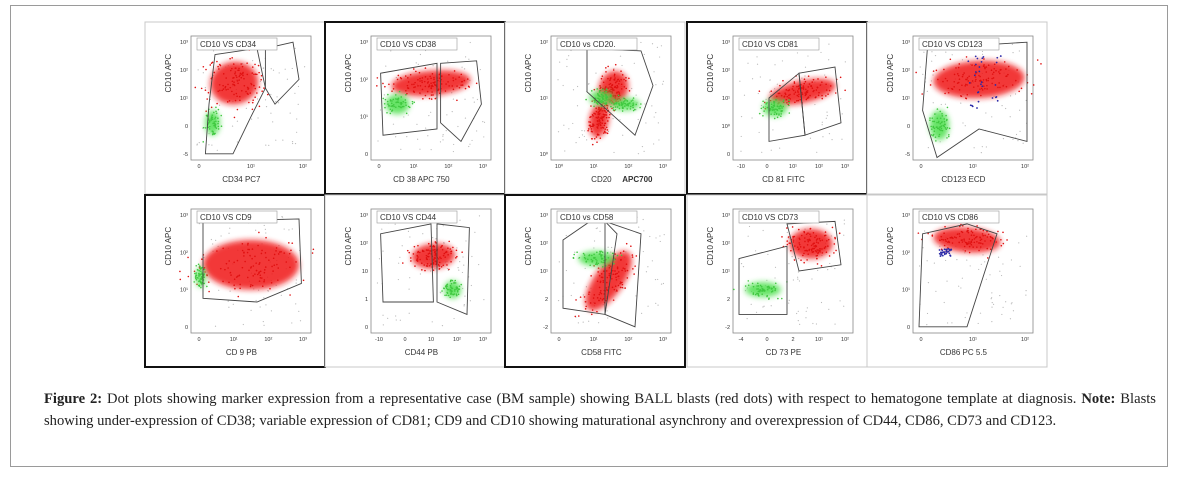 This screenshot has height=479, width=1192. What do you see at coordinates (226, 217) in the screenshot?
I see `panel-title: CD10 VS CD9` at bounding box center [226, 217].